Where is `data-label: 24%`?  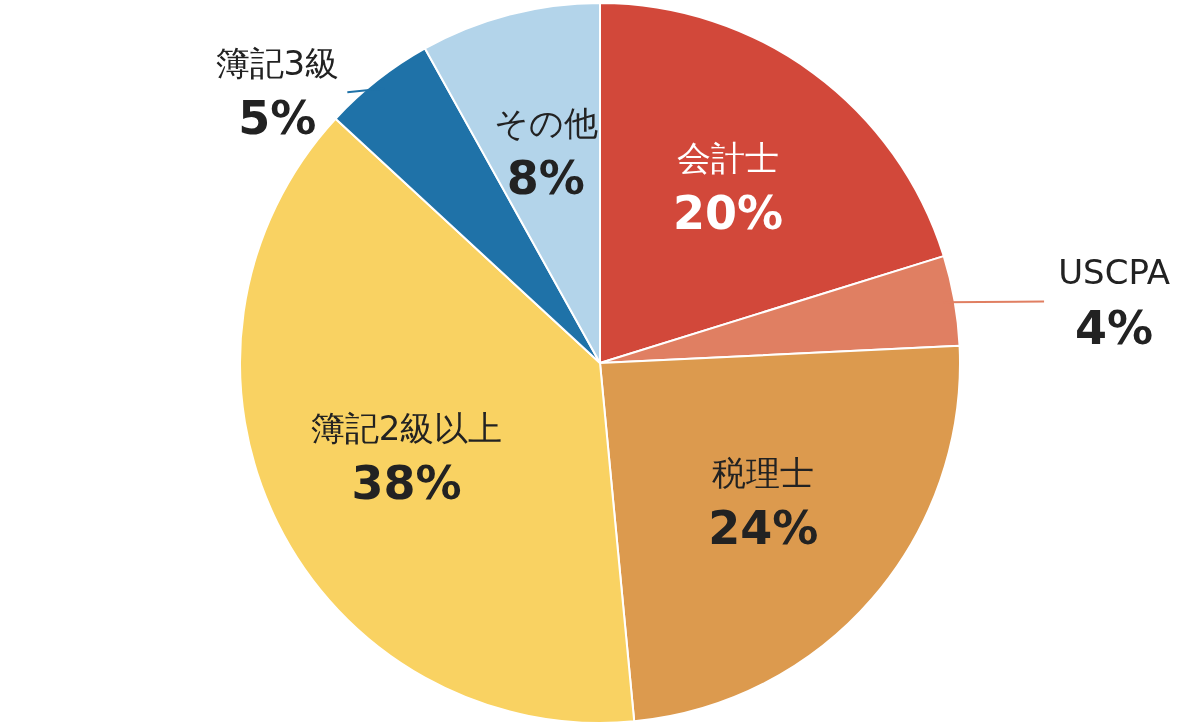 data-label: 24% is located at coordinates (763, 528).